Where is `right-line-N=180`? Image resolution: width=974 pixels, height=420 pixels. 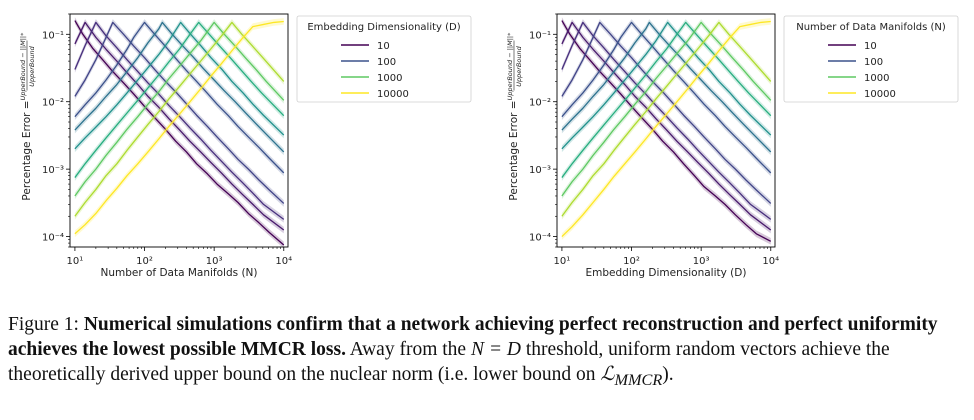 right-line-N=180 is located at coordinates (666, 87).